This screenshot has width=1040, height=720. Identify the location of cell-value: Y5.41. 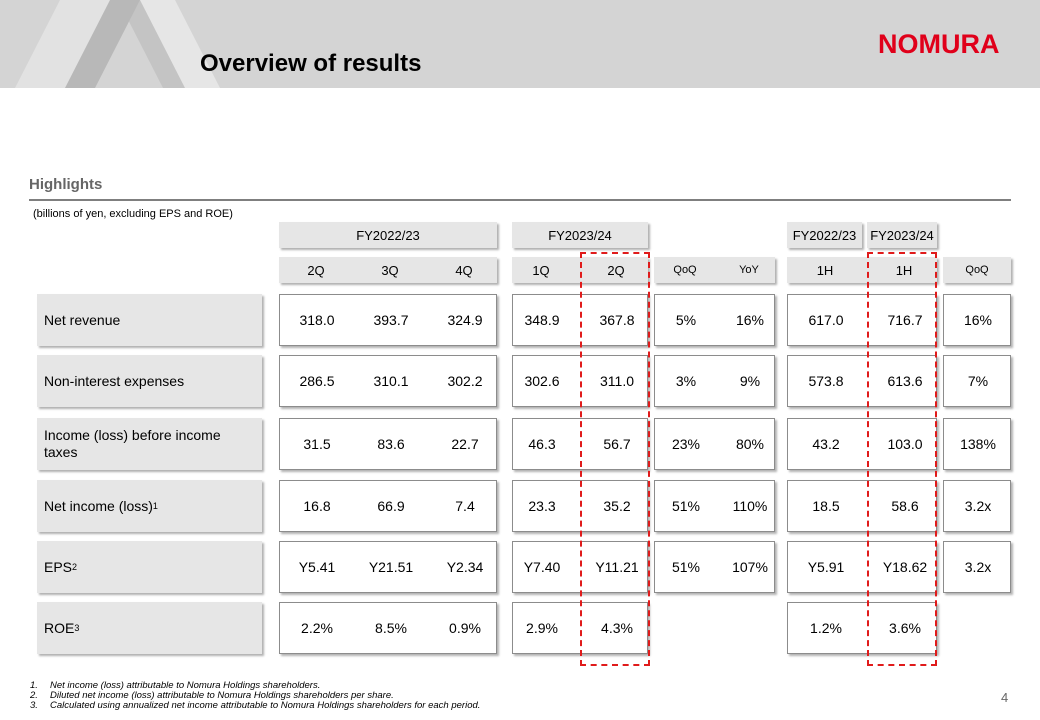
(317, 567).